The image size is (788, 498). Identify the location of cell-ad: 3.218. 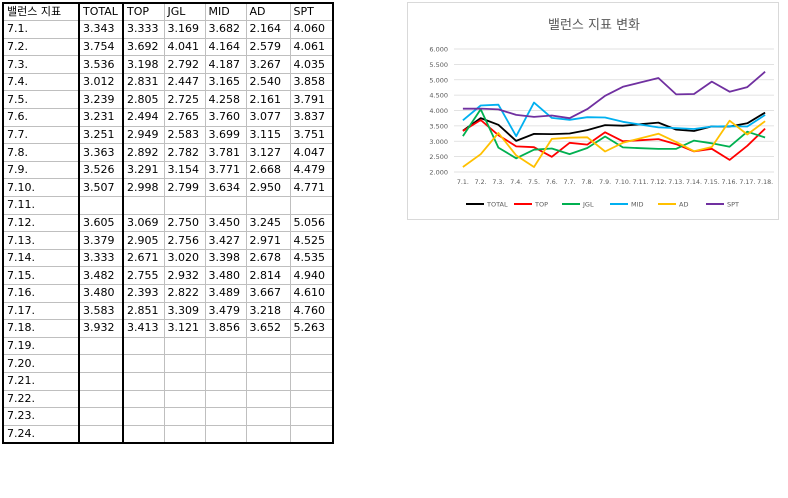
(268, 311).